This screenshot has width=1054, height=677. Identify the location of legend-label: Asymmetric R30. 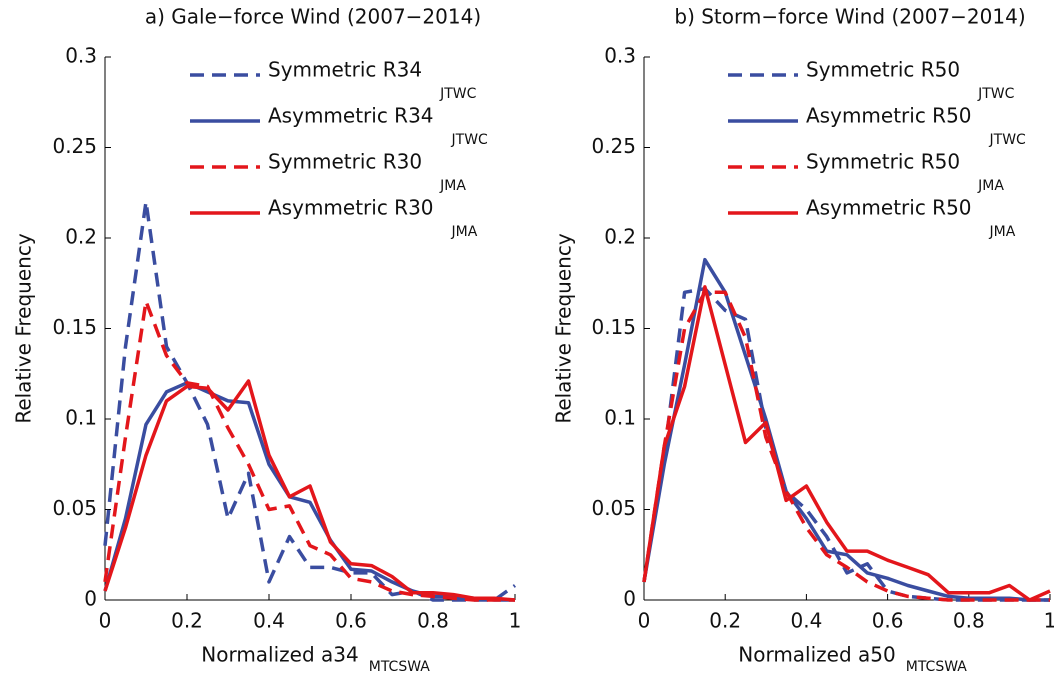
(351, 208).